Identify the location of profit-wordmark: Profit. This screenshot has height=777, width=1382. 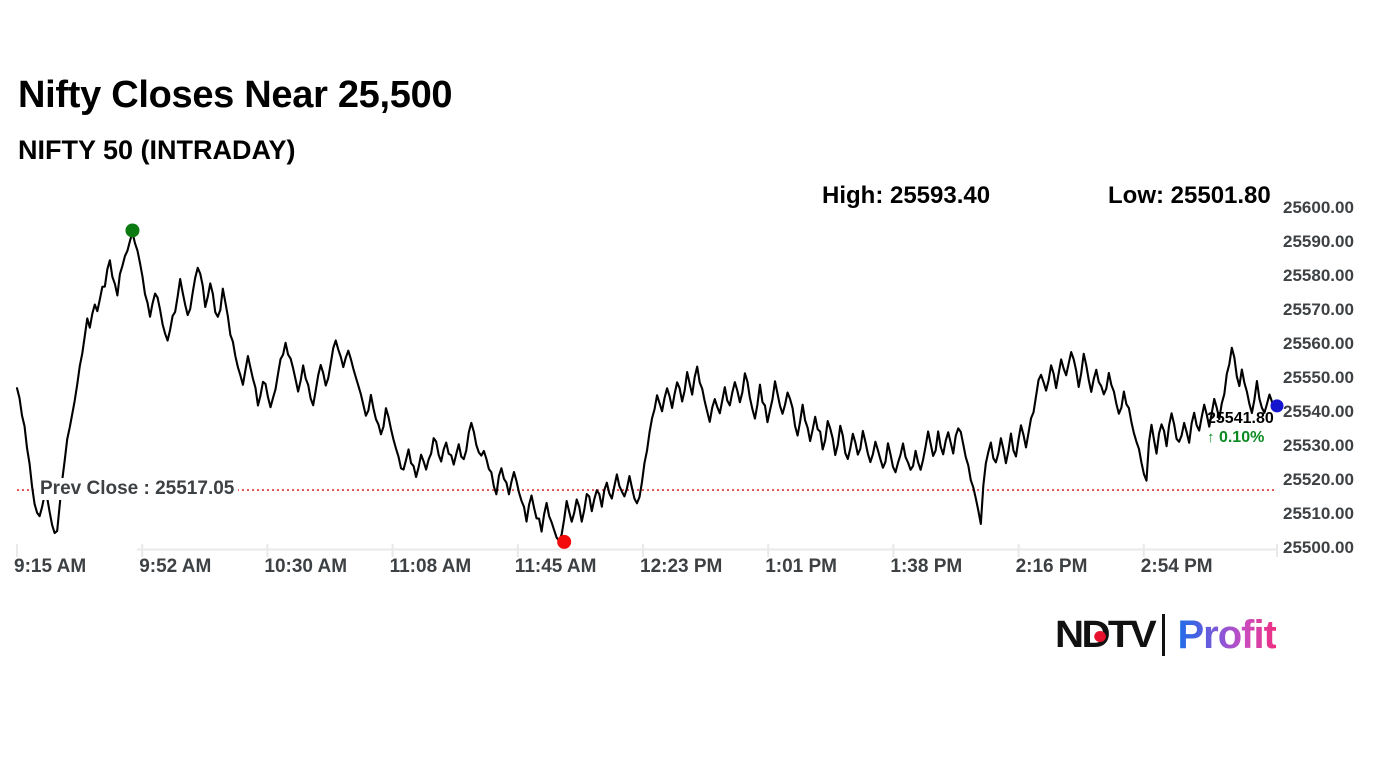
(1226, 634).